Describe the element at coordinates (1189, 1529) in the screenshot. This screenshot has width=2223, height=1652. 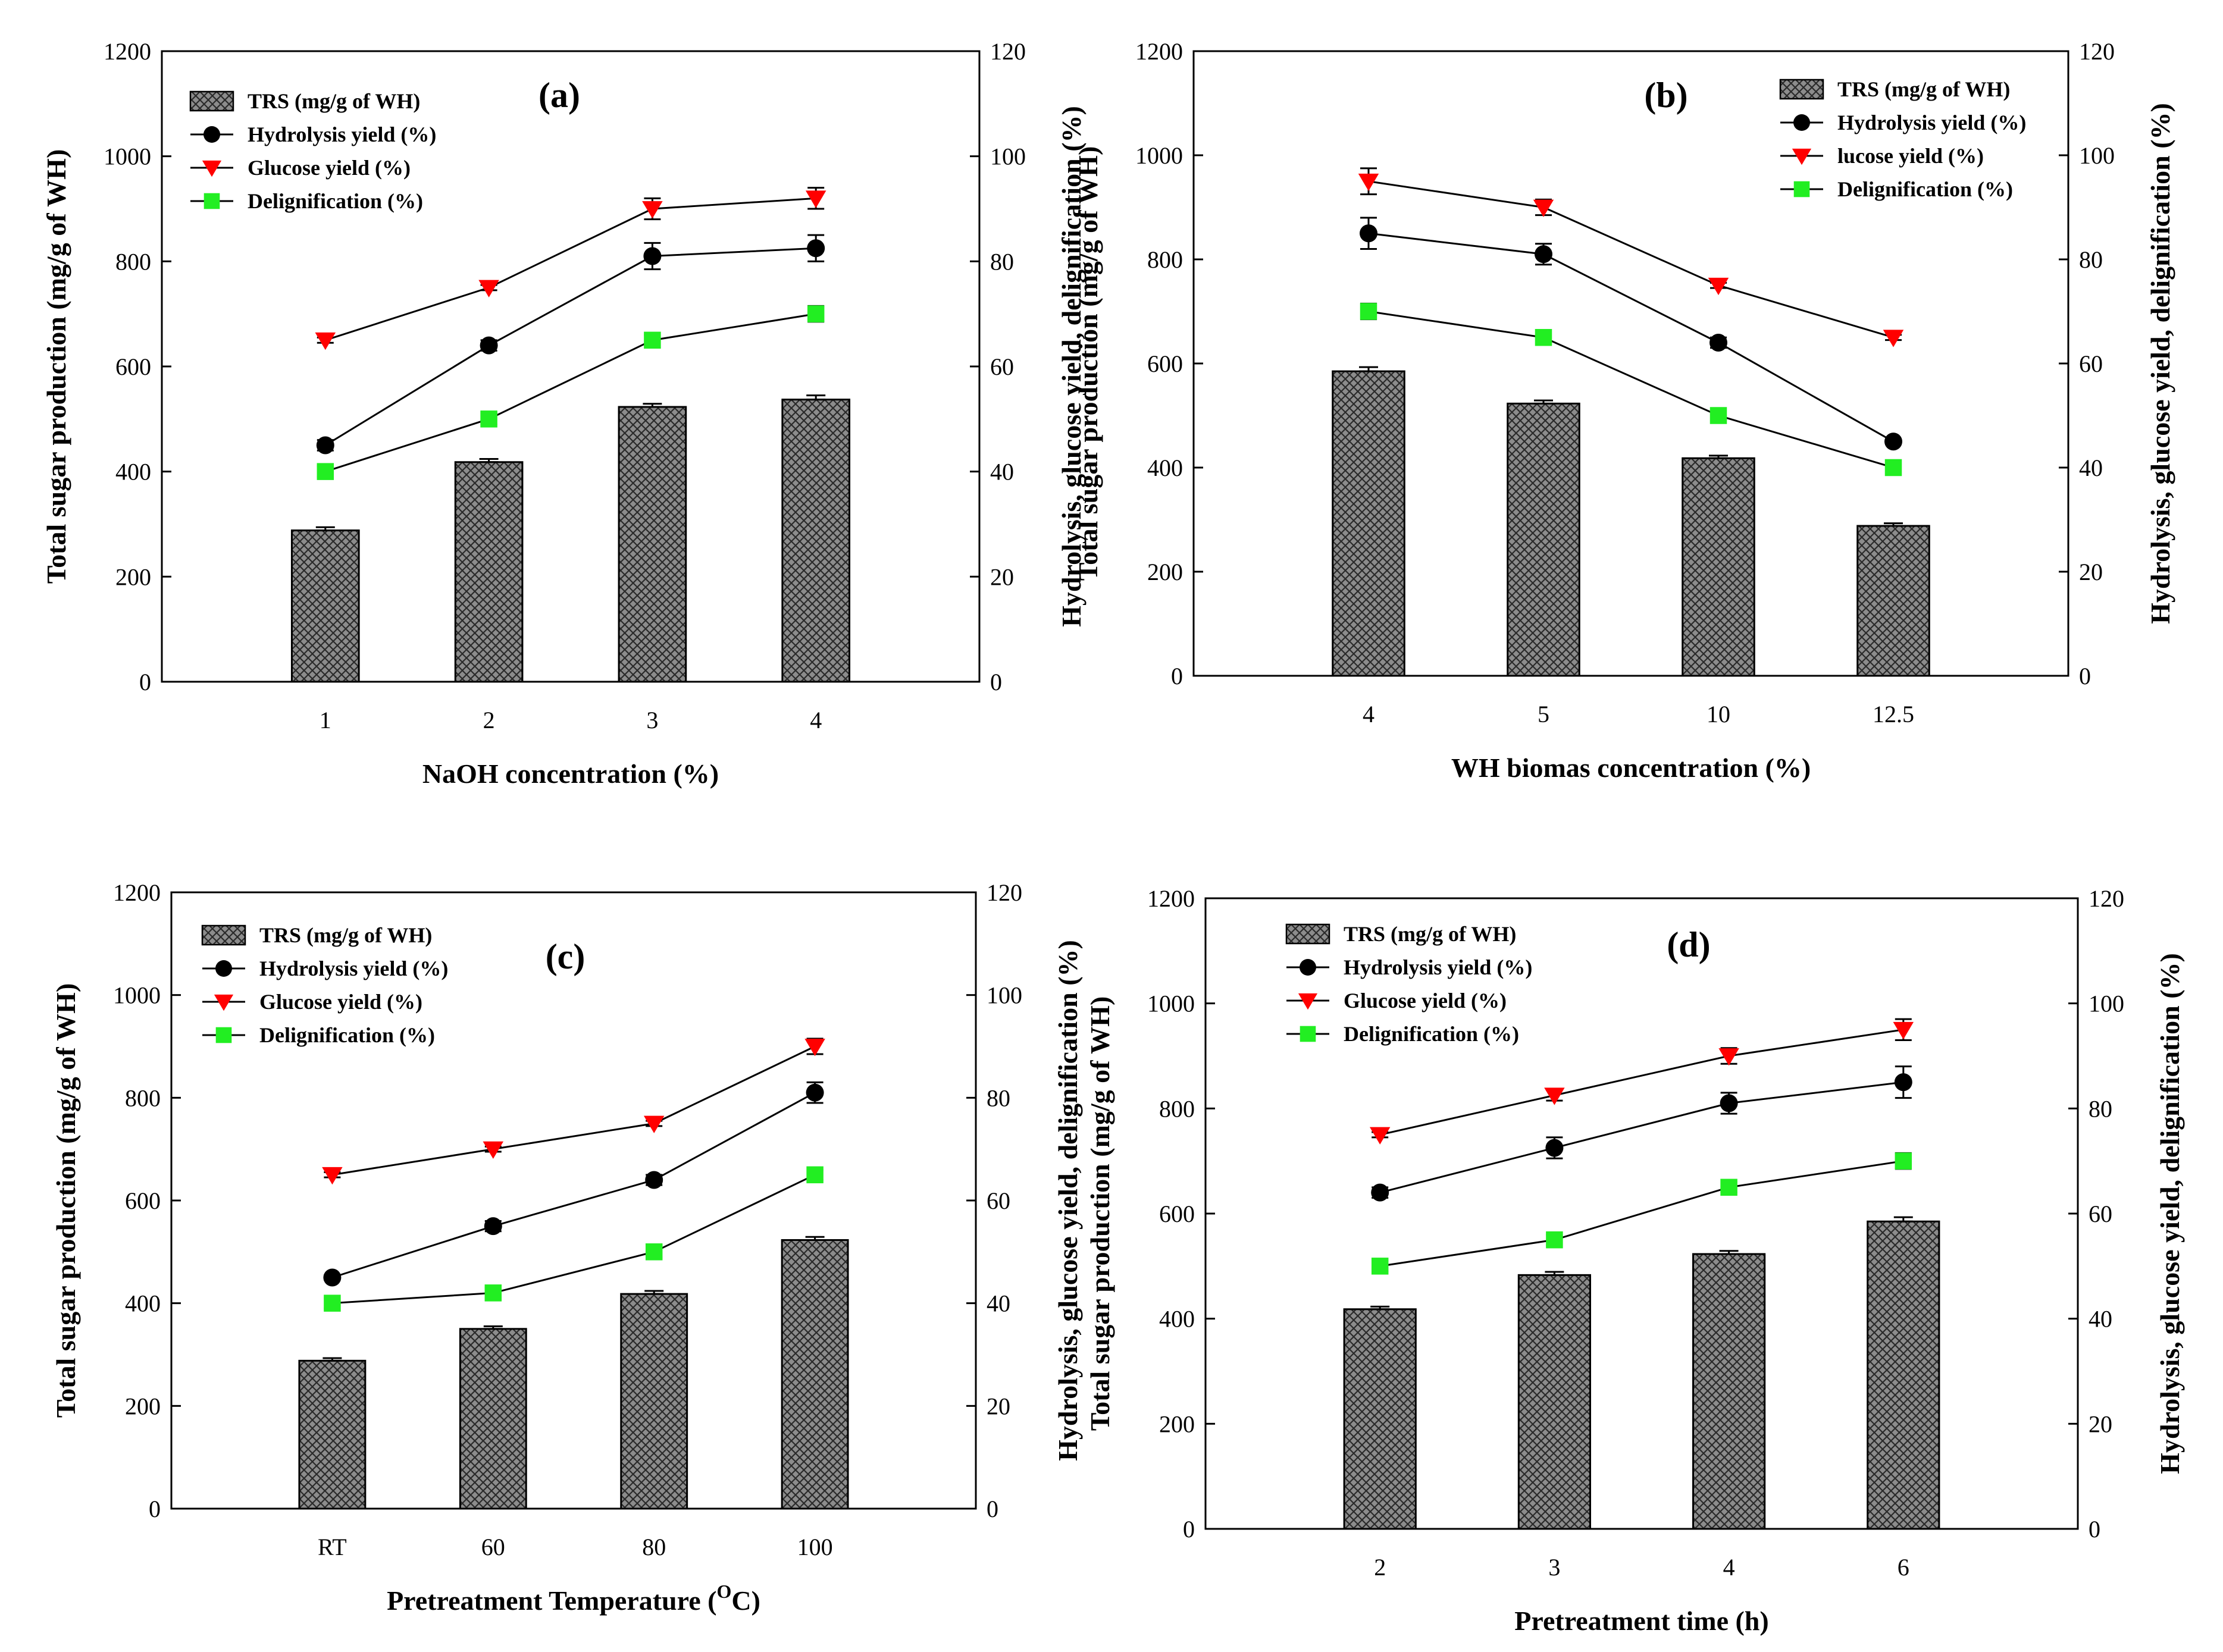
I see `y-left-tick-label: 0` at that location.